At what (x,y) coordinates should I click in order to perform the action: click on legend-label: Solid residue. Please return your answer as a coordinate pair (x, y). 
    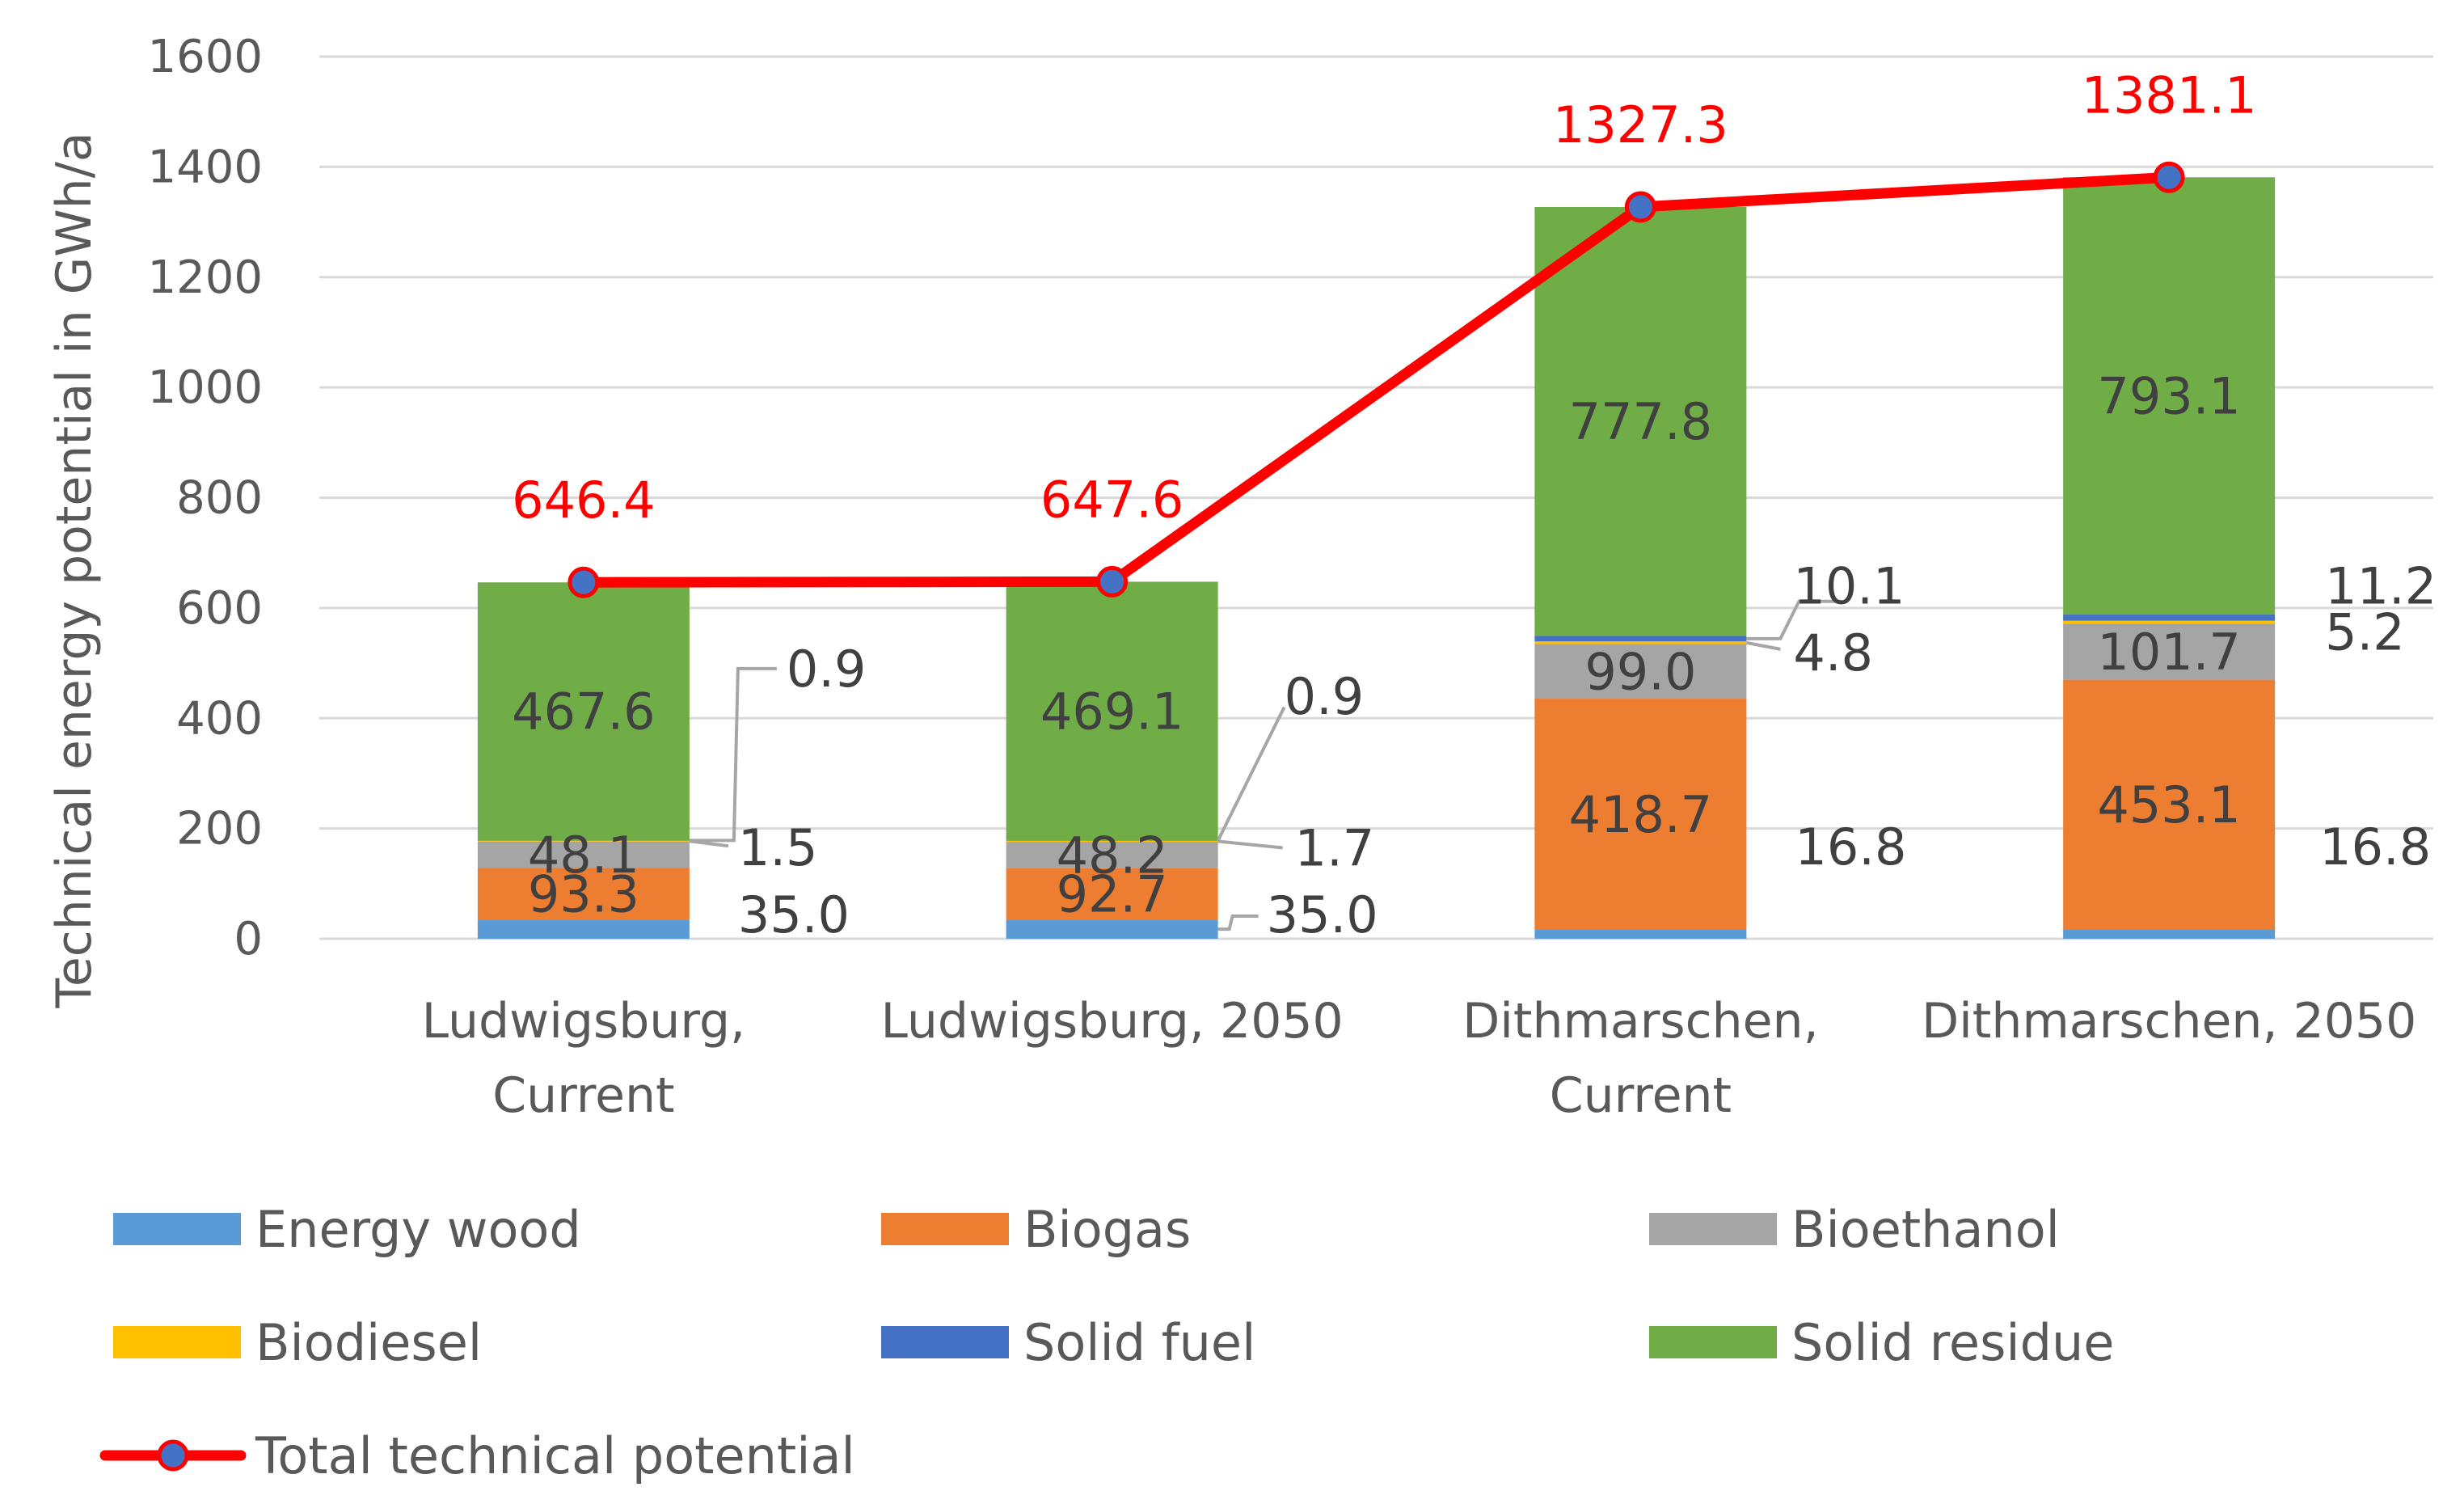
    Looking at the image, I should click on (1953, 1343).